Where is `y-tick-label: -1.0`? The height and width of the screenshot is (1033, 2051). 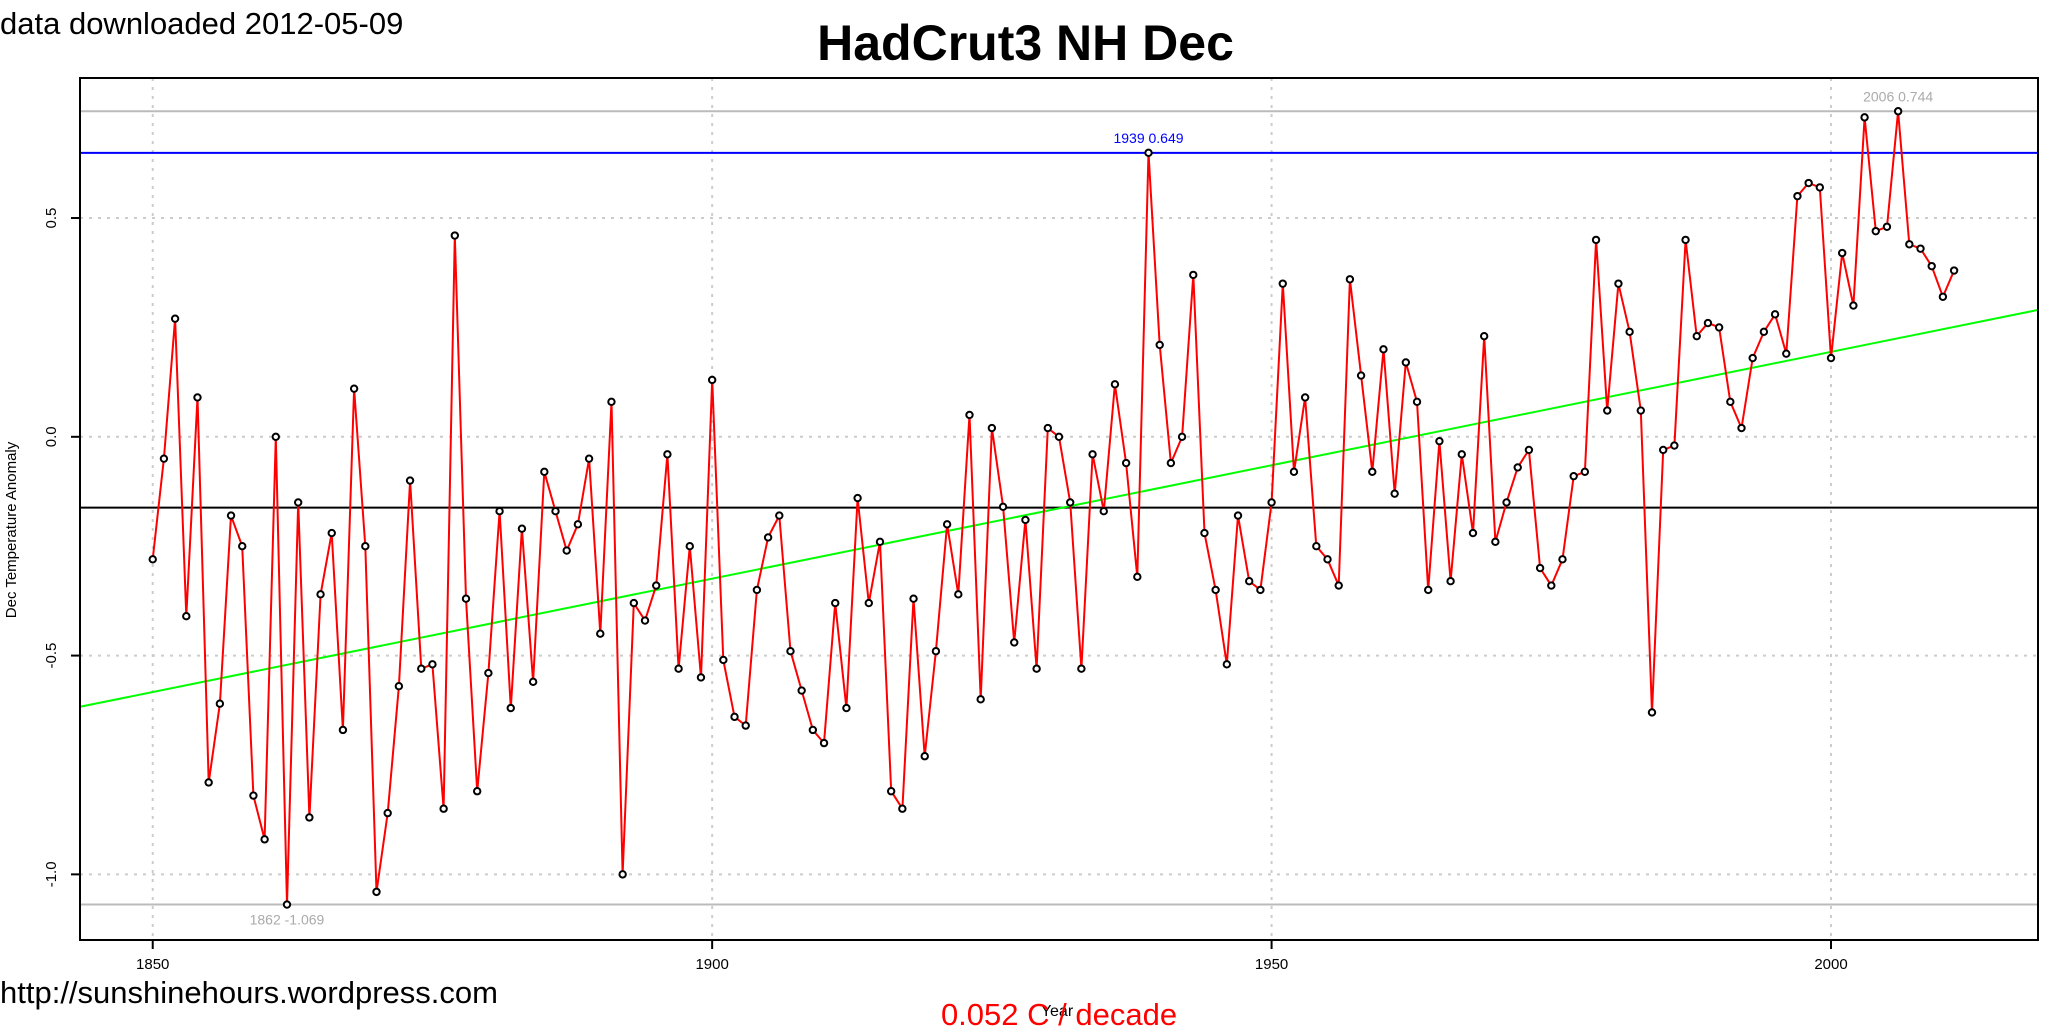 y-tick-label: -1.0 is located at coordinates (51, 874).